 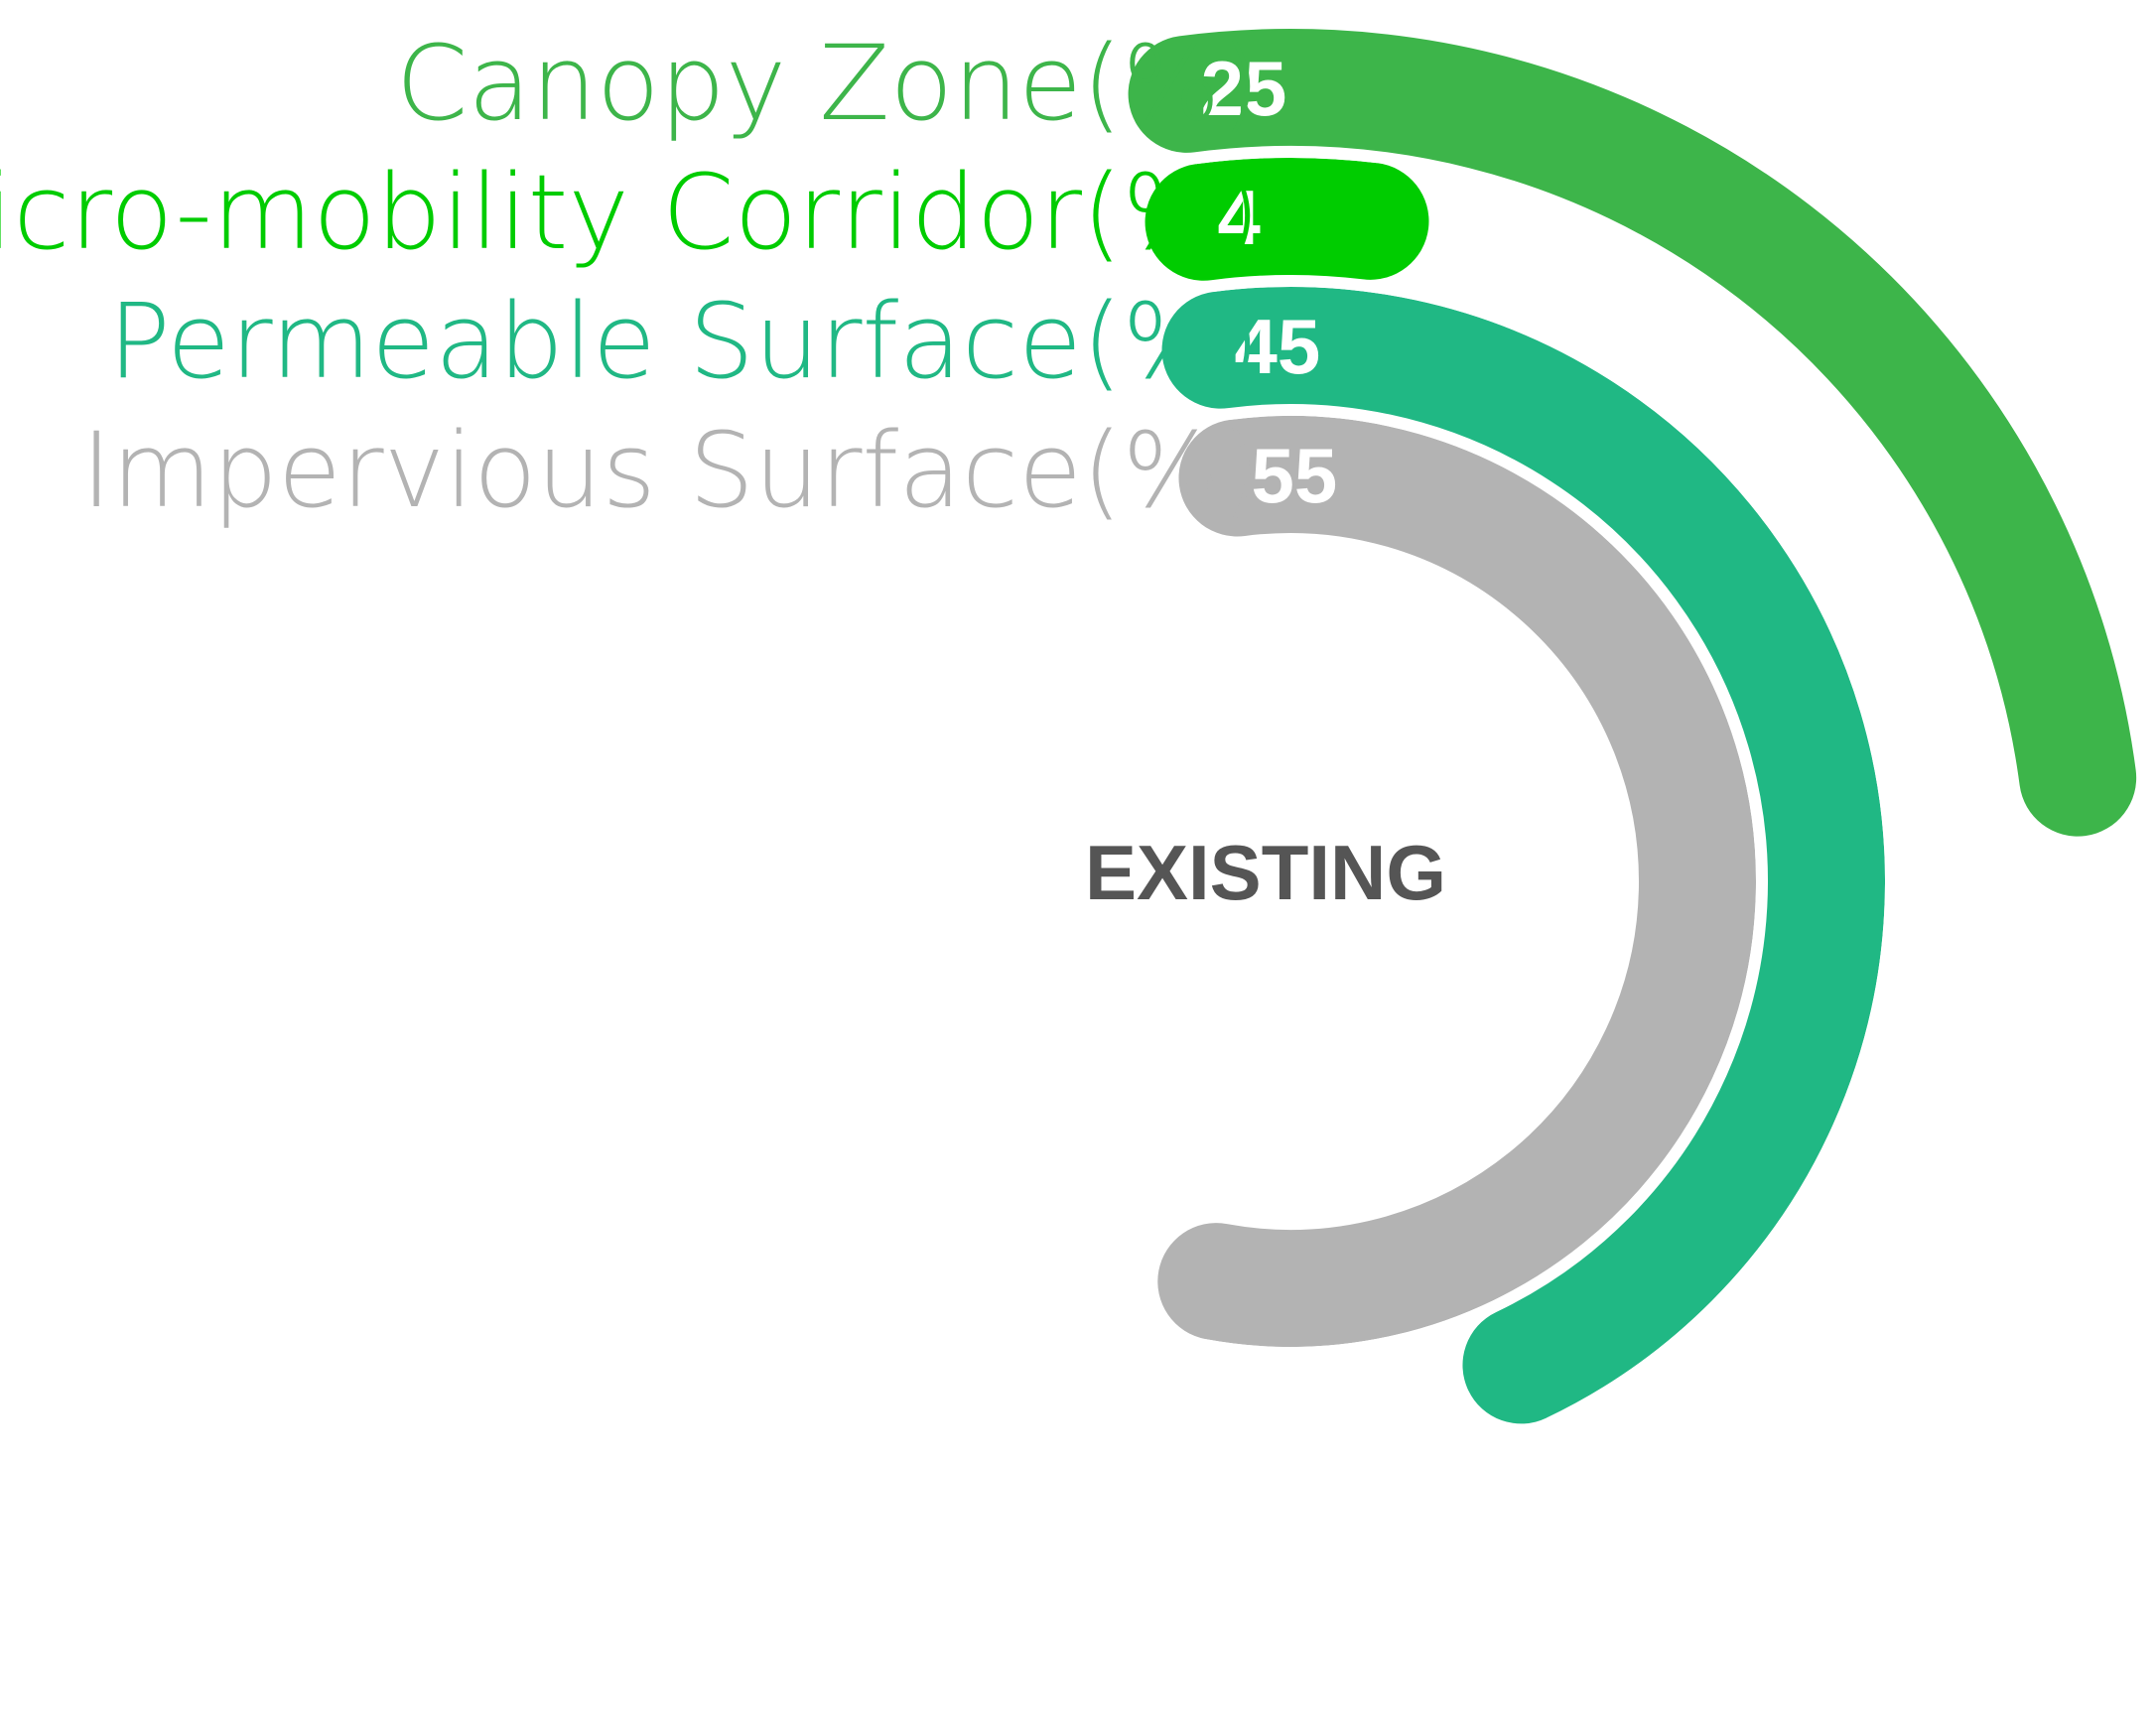 I want to click on category-label-impervious-surface: Impervious Surface(%), so click(x=671, y=471).